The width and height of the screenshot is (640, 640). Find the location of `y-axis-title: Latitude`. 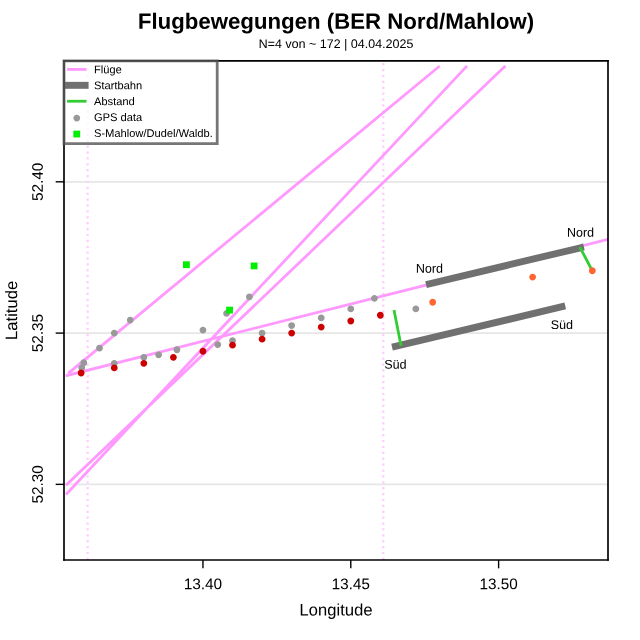

y-axis-title: Latitude is located at coordinates (11, 310).